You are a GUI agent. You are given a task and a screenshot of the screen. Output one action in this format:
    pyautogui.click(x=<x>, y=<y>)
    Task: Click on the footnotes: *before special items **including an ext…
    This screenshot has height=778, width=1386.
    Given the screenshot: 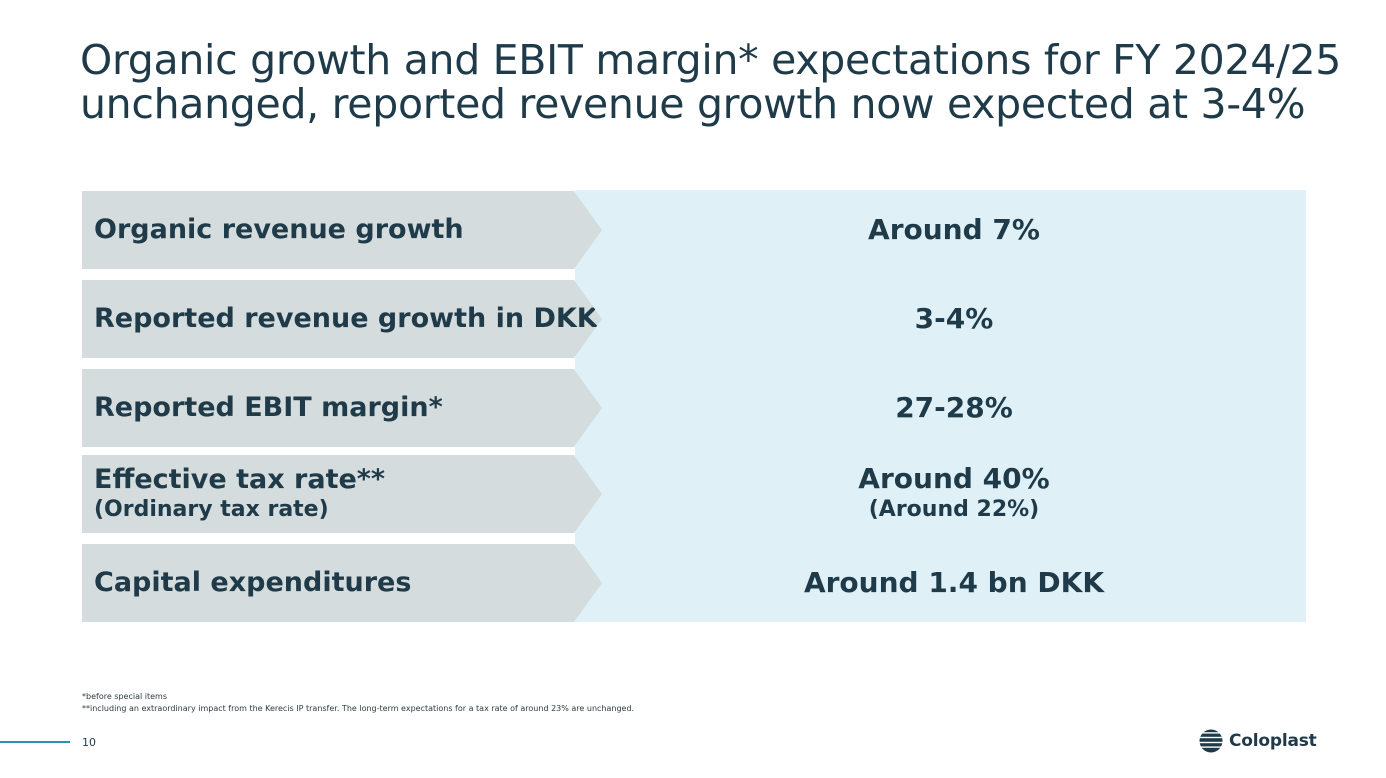 What is the action you would take?
    pyautogui.click(x=532, y=703)
    